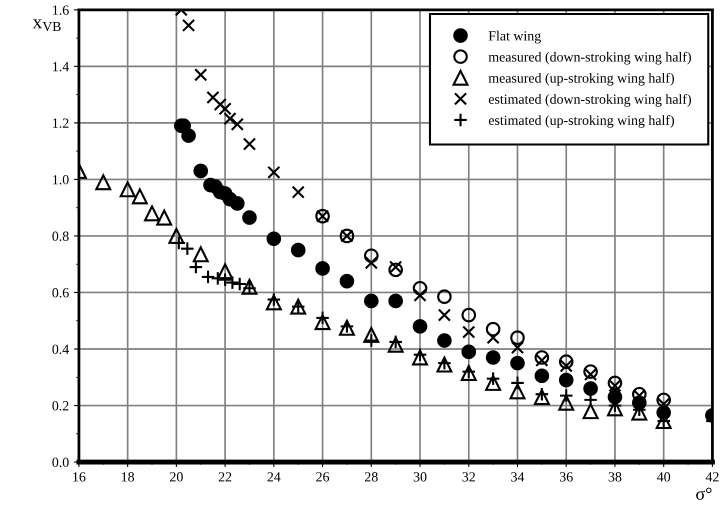 This screenshot has height=518, width=724. What do you see at coordinates (615, 477) in the screenshot?
I see `x-tick-label: 38` at bounding box center [615, 477].